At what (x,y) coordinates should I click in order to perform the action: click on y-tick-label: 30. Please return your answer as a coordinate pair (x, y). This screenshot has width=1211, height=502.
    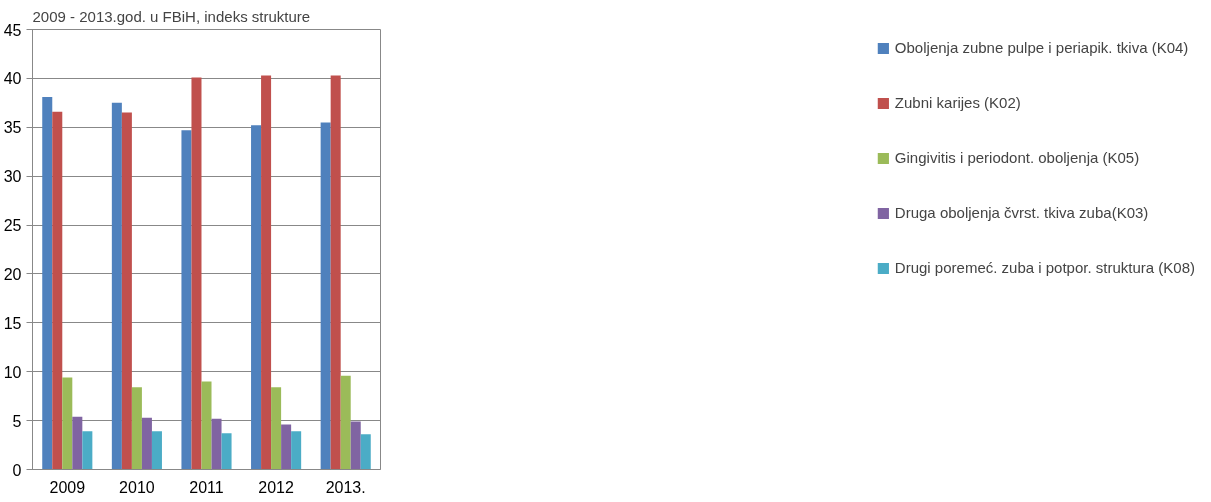
    Looking at the image, I should click on (12, 177).